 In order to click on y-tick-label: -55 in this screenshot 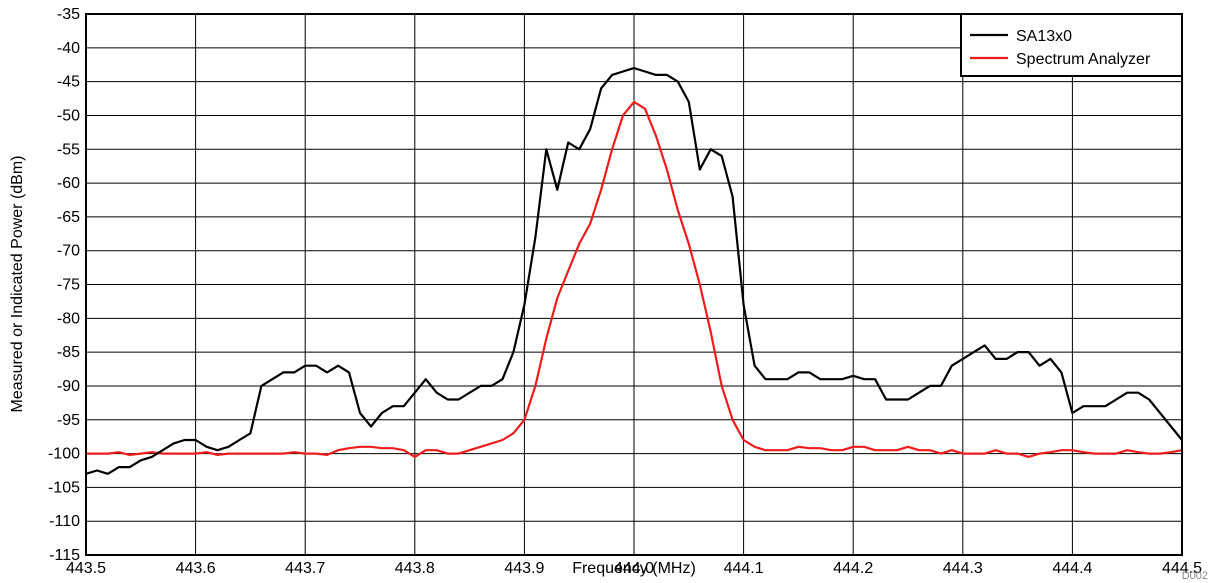, I will do `click(68, 149)`.